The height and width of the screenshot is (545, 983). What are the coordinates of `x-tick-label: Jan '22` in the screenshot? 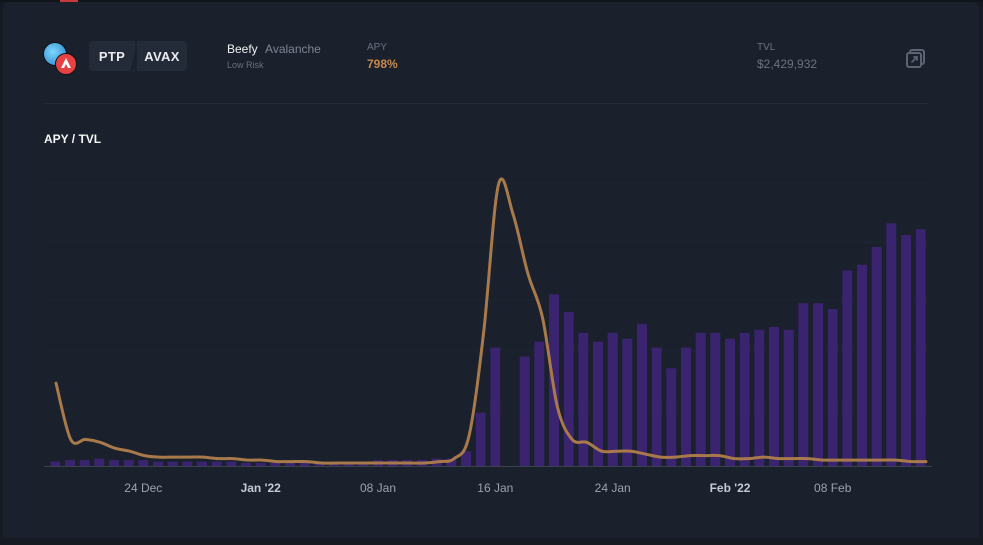 It's located at (261, 488).